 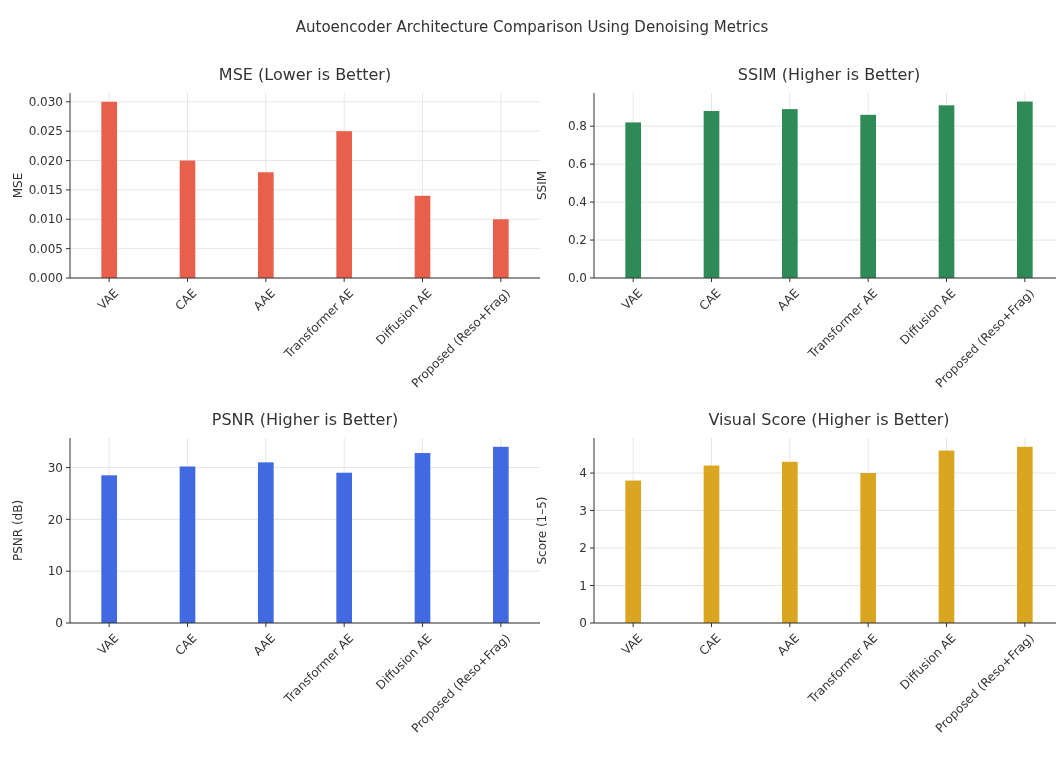 What do you see at coordinates (45, 219) in the screenshot?
I see `y-tick-label: 0.010` at bounding box center [45, 219].